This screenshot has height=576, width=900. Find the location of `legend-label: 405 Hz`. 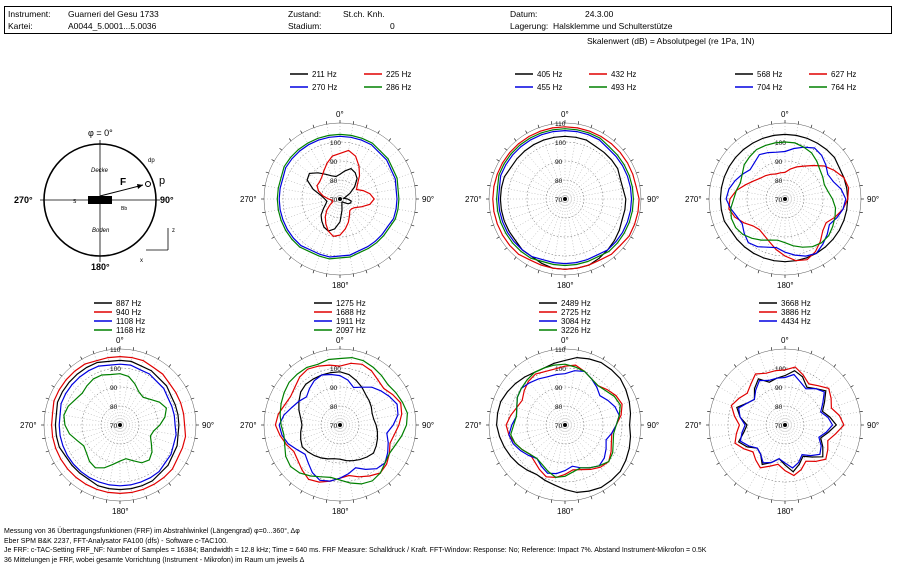

legend-label: 405 Hz is located at coordinates (549, 74).